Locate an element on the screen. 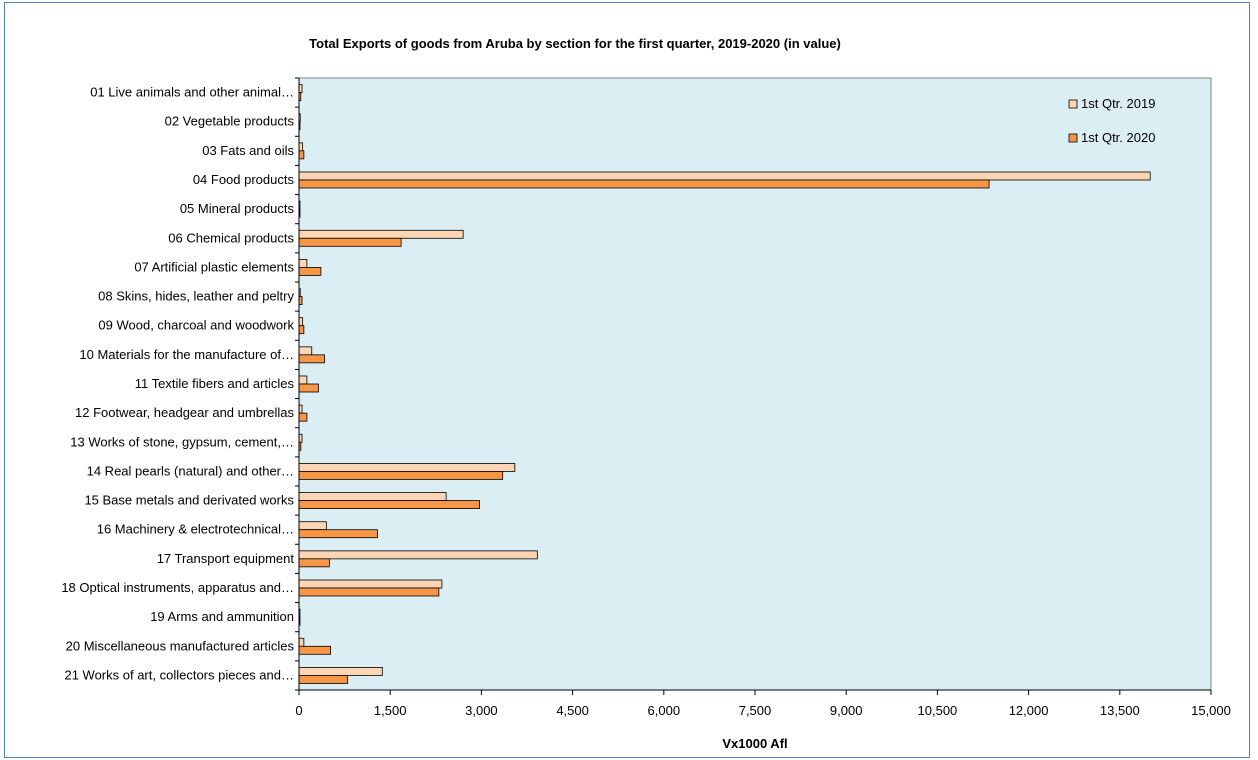 This screenshot has height=760, width=1258. x-tick-label: 7,500 is located at coordinates (755, 710).